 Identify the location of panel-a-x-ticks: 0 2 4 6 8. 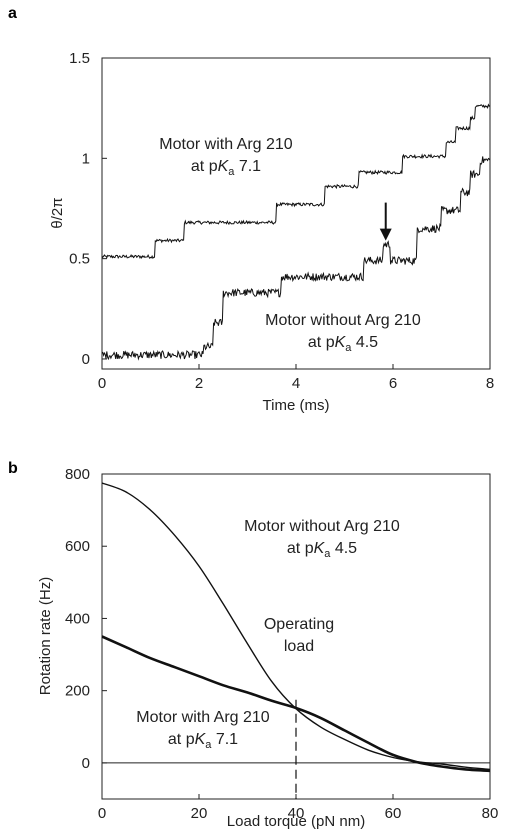
(296, 378).